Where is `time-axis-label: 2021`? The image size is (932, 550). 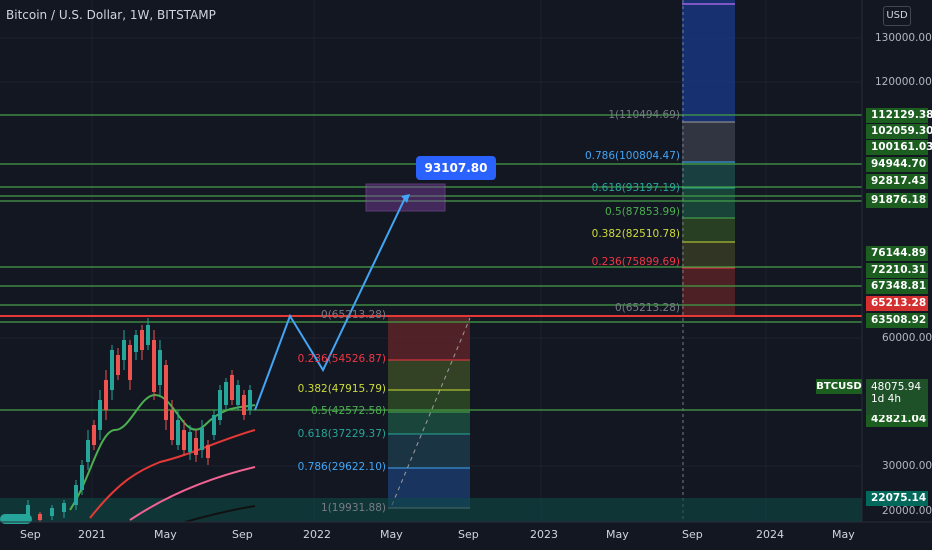
time-axis-label: 2021 is located at coordinates (92, 534).